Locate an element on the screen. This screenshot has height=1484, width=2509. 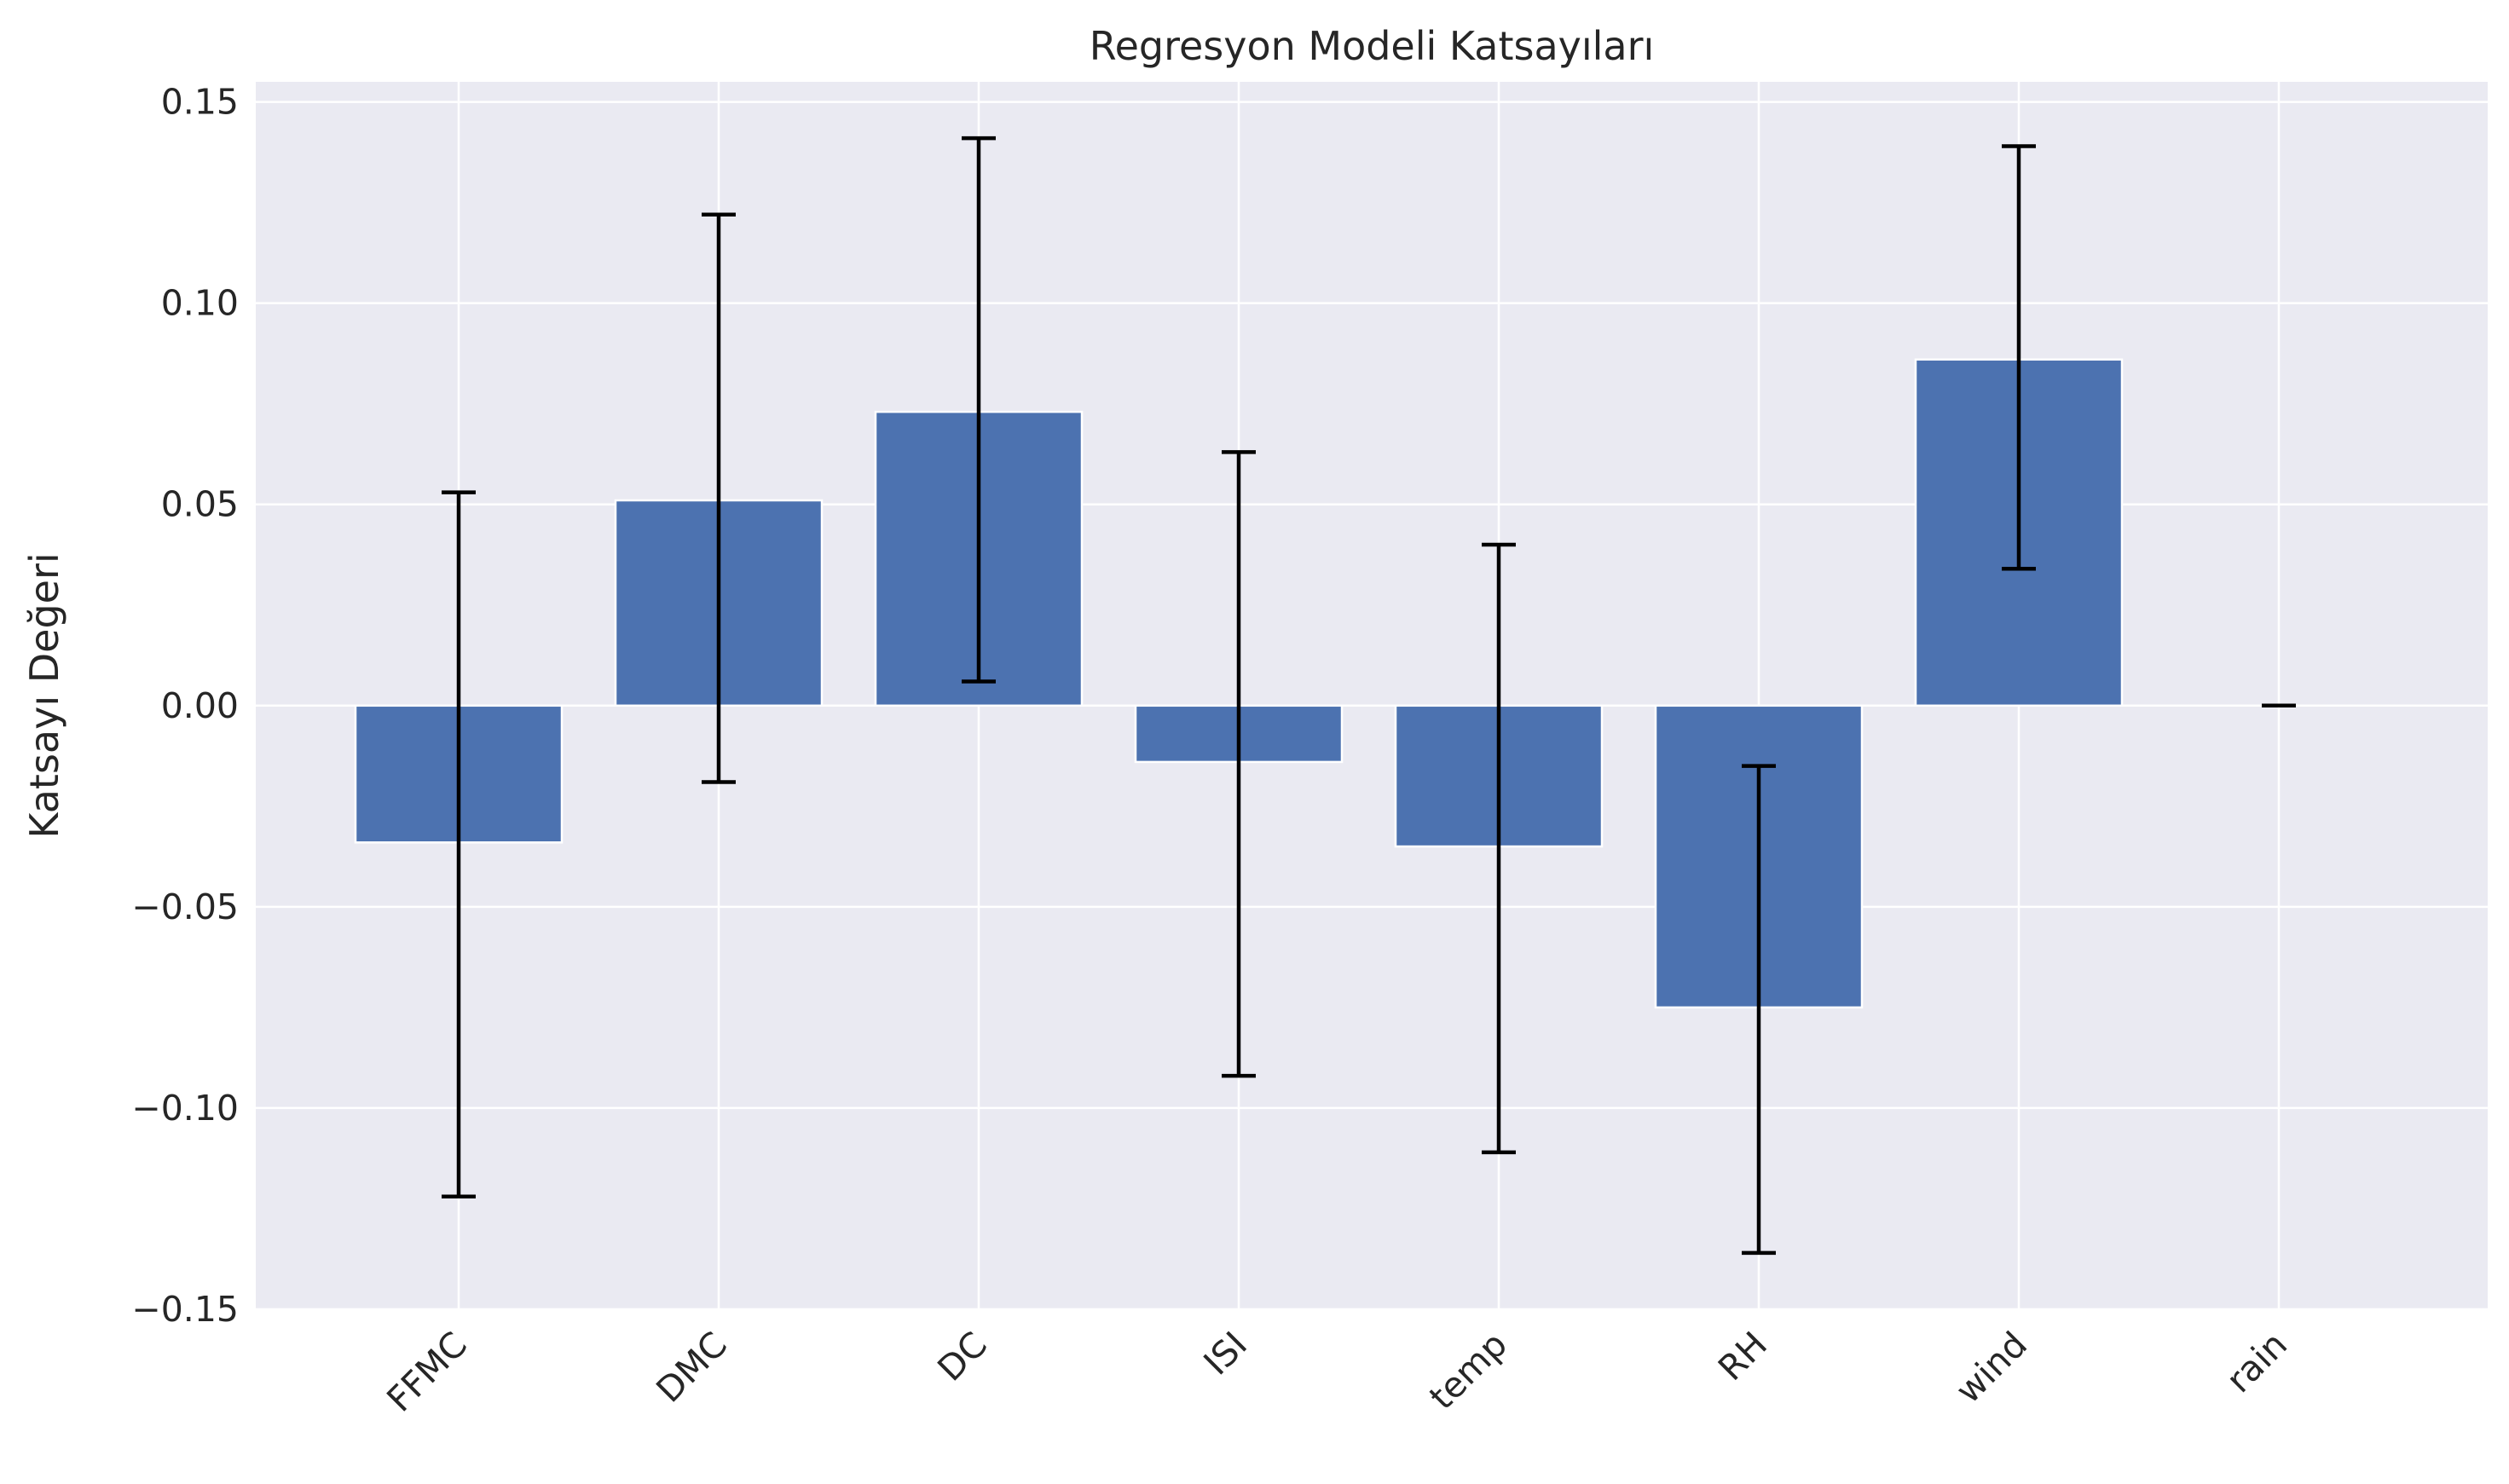
y-tick-labels: −0.15 −0.10 −0.05 0.00 0.05 0.10 0.15 is located at coordinates (185, 706).